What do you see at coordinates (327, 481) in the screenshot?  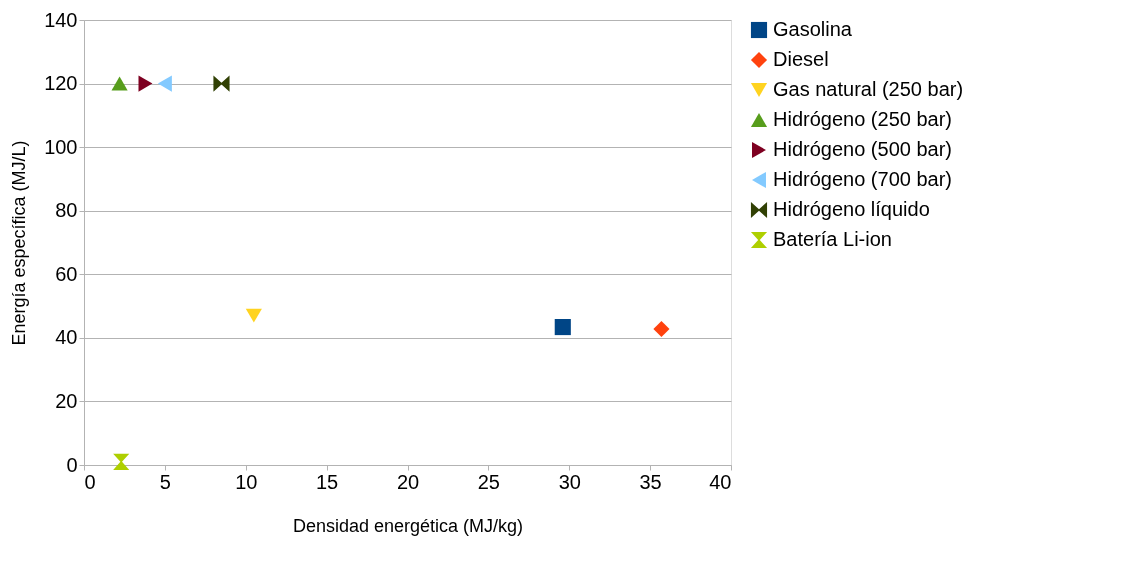 I see `x-tick-label: 15` at bounding box center [327, 481].